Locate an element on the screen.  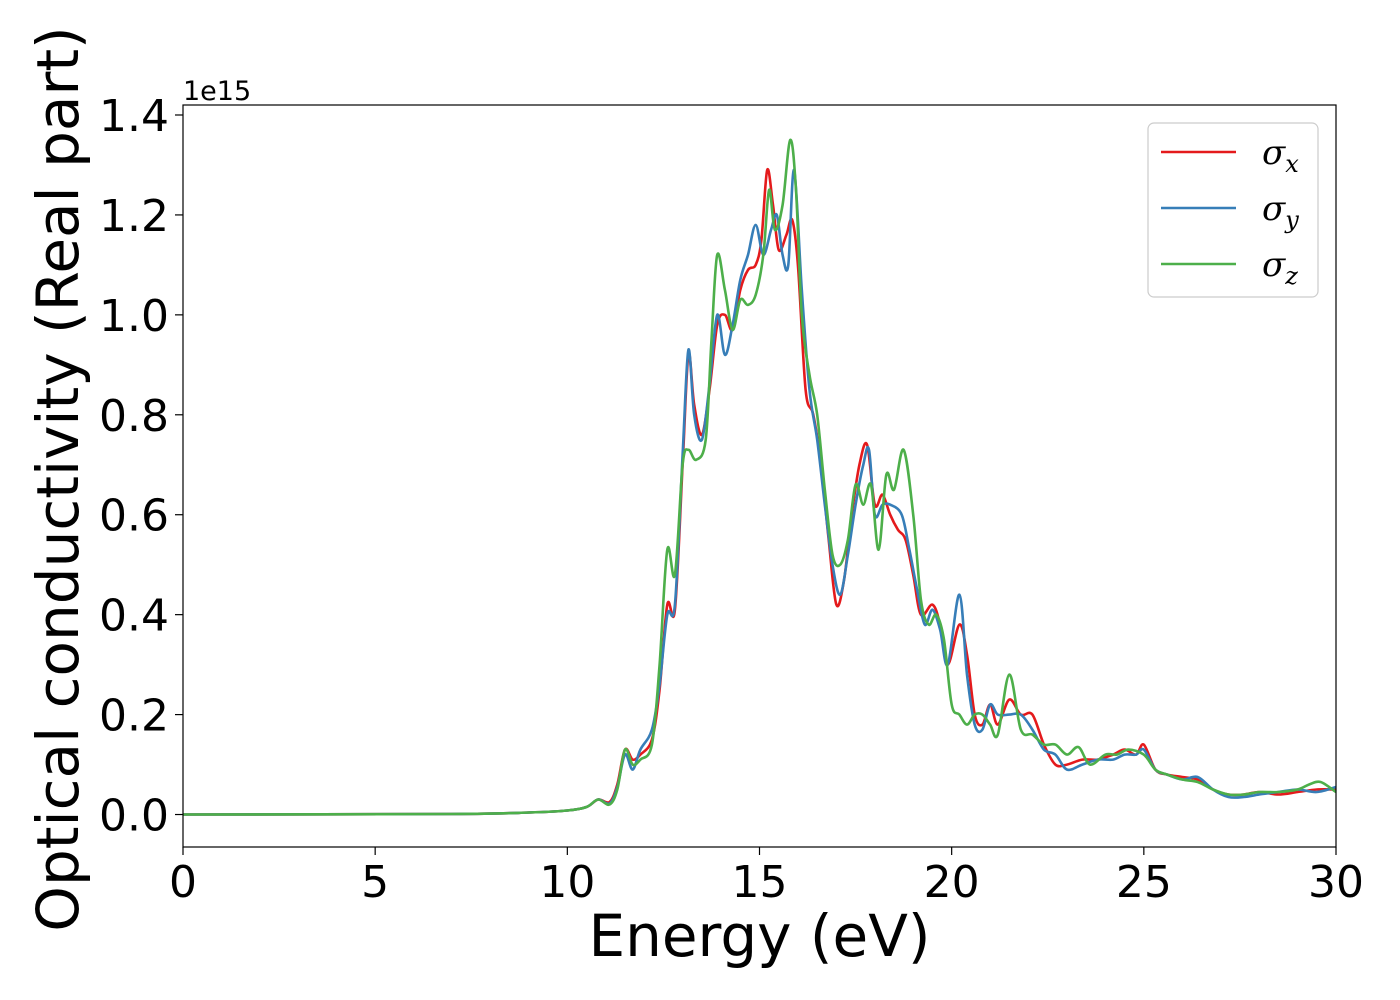
y-axis-offset-label: 1e15 is located at coordinates (217, 91).